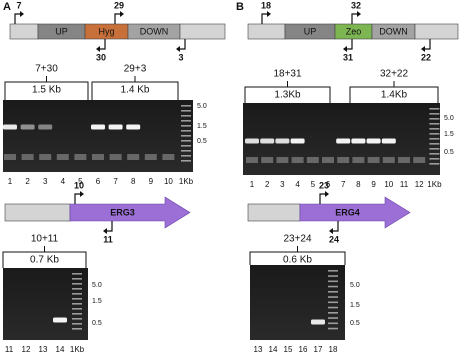 This screenshot has width=474, height=352. I want to click on gene-arrow, so click(355, 212).